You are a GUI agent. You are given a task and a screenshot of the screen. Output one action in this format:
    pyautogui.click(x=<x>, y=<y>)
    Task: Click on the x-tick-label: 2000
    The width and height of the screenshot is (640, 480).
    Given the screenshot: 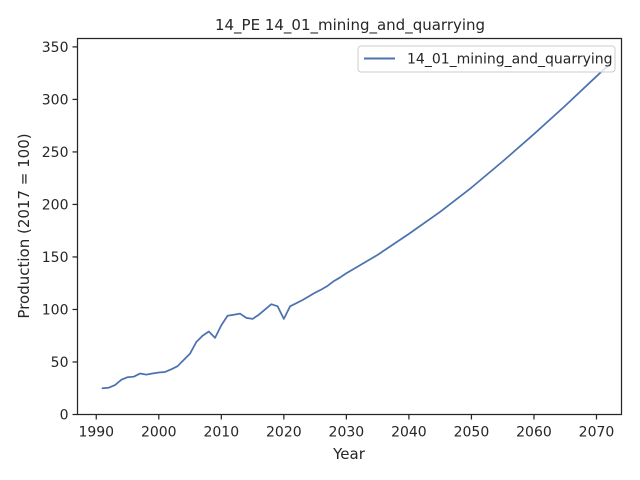 What is the action you would take?
    pyautogui.click(x=159, y=433)
    